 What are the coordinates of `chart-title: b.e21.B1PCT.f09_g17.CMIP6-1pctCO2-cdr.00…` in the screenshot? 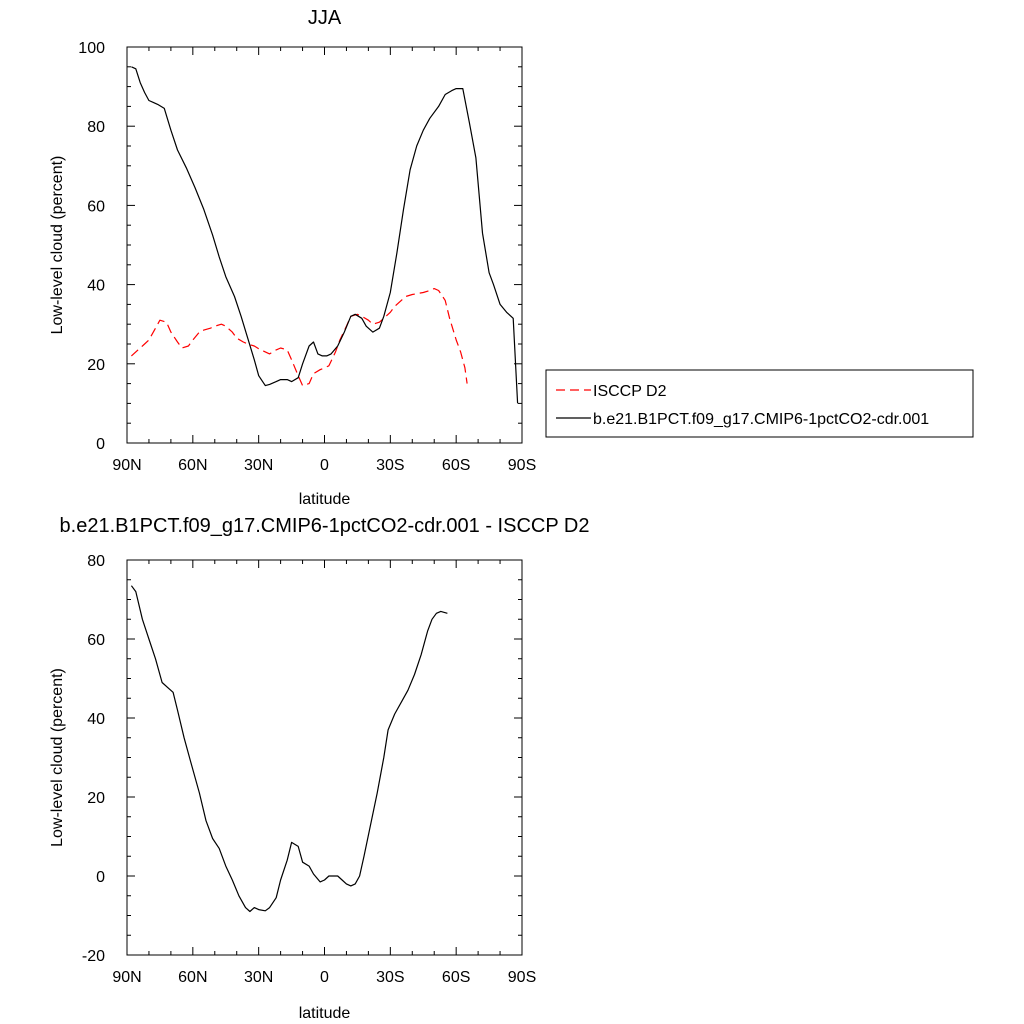 It's located at (325, 526).